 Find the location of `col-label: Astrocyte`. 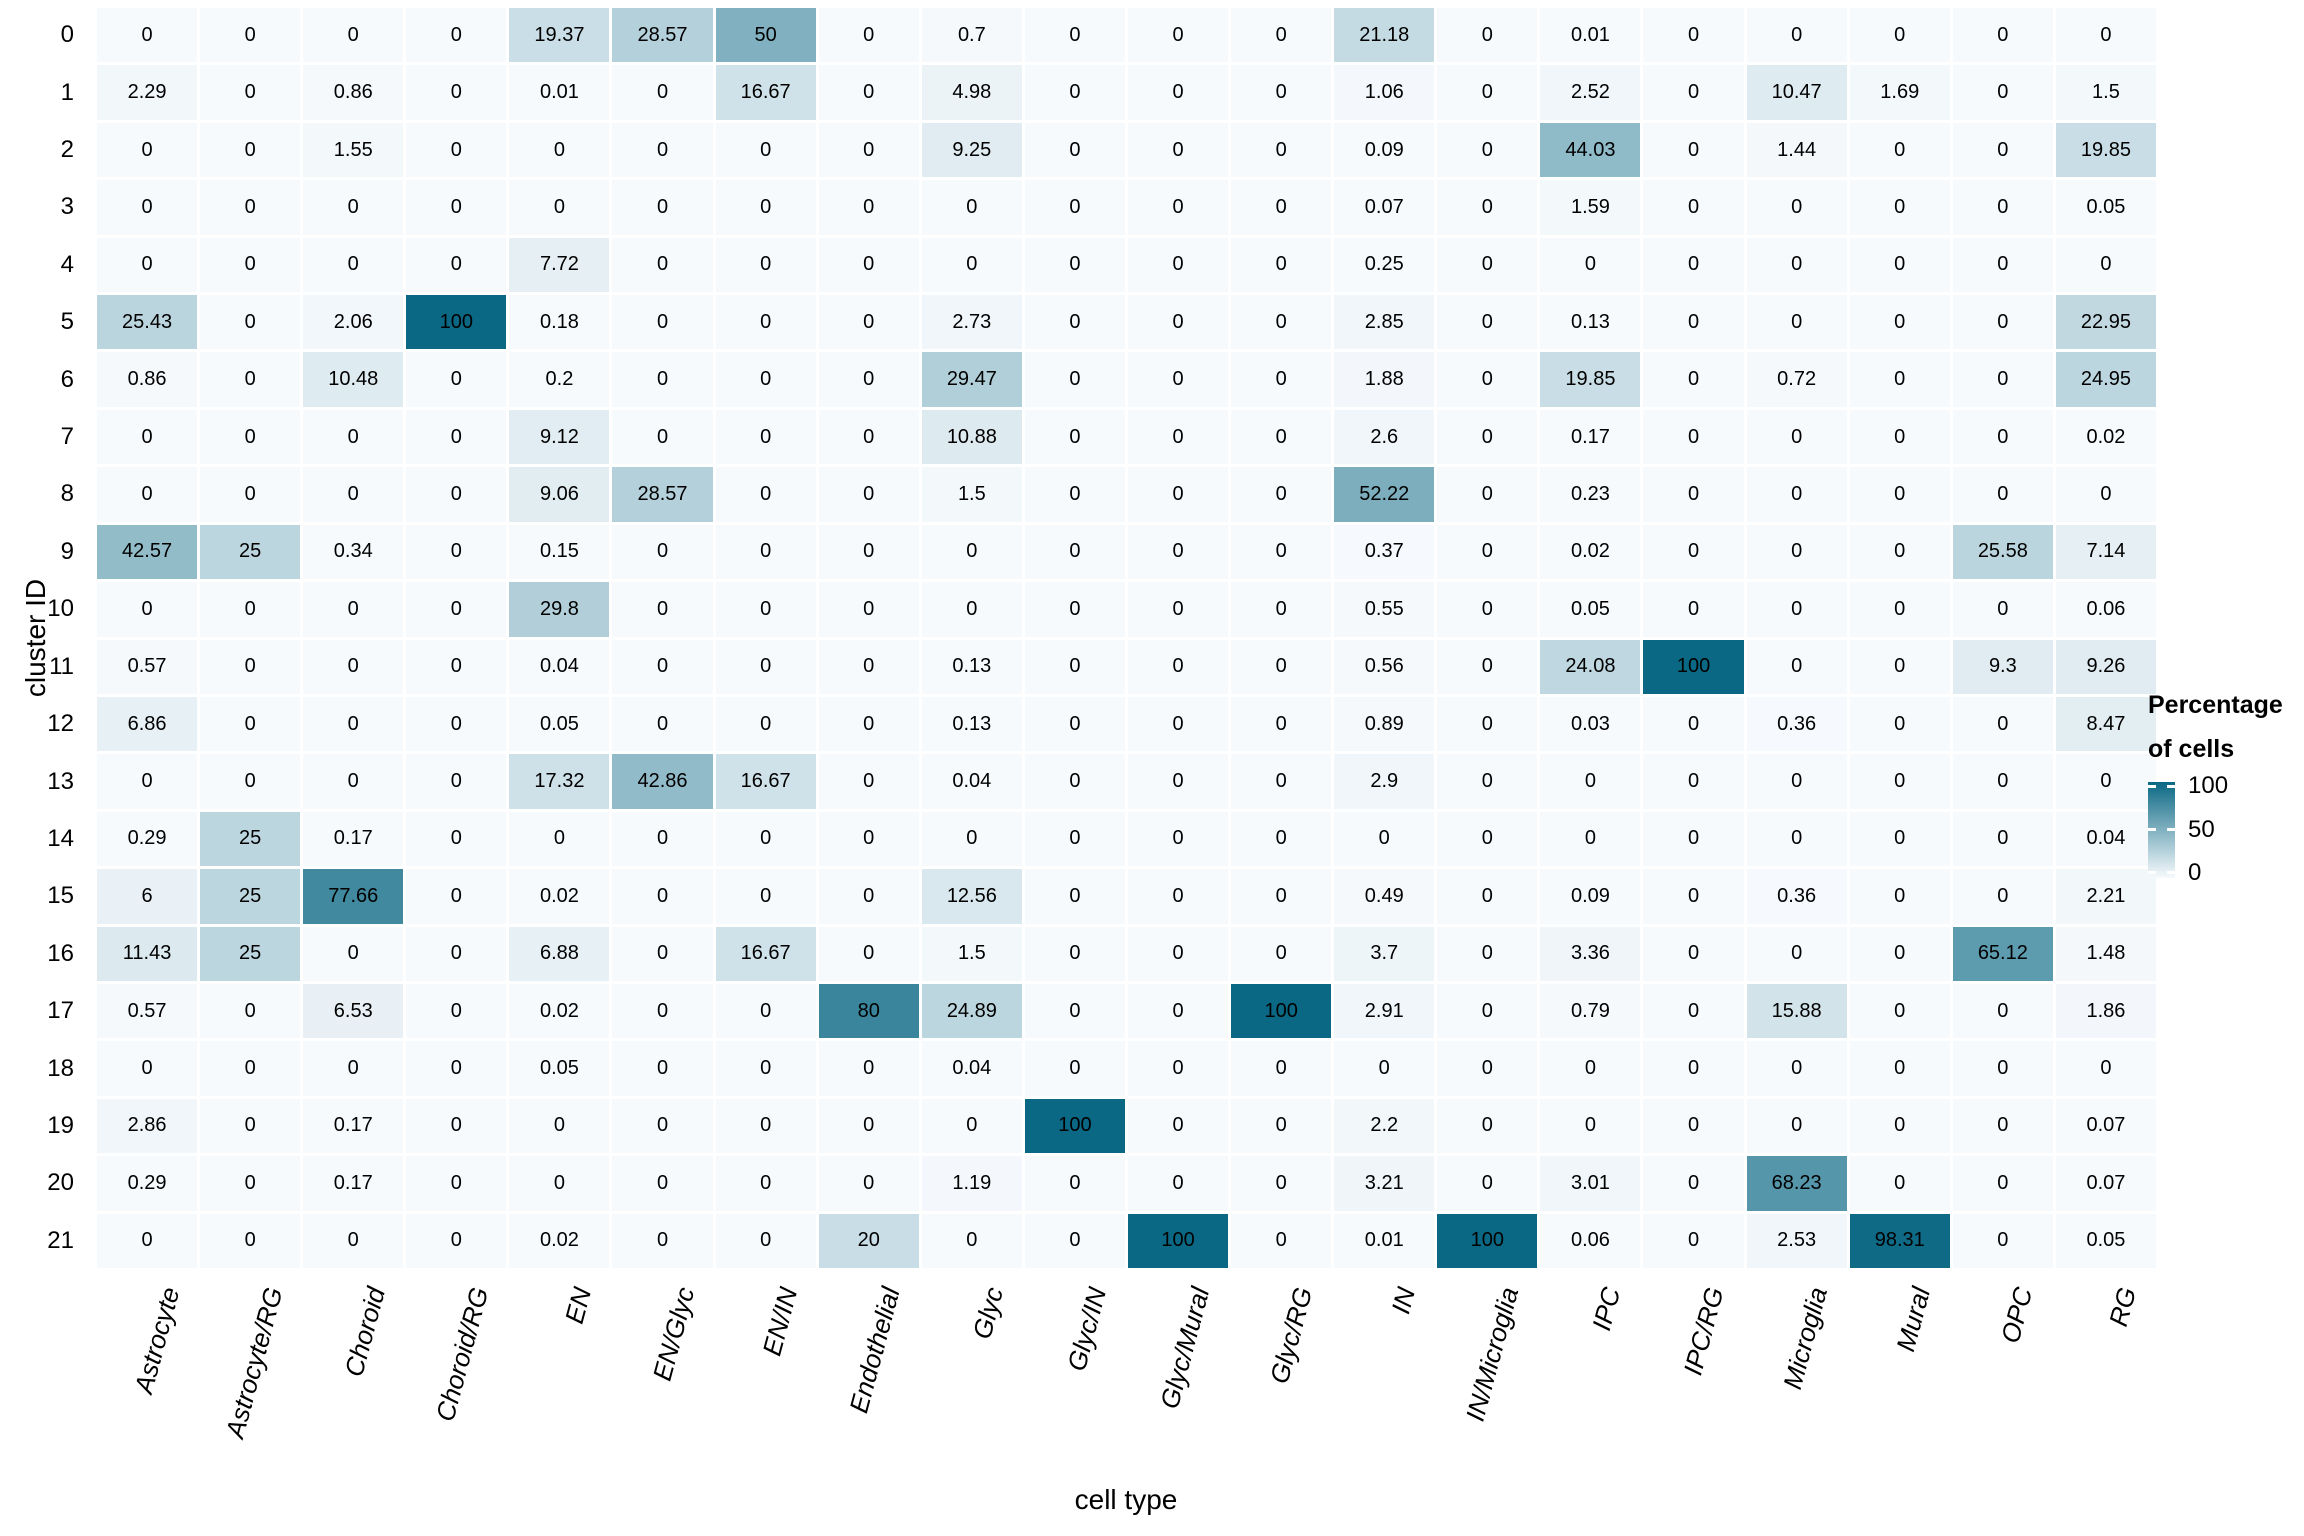

col-label: Astrocyte is located at coordinates (157, 1340).